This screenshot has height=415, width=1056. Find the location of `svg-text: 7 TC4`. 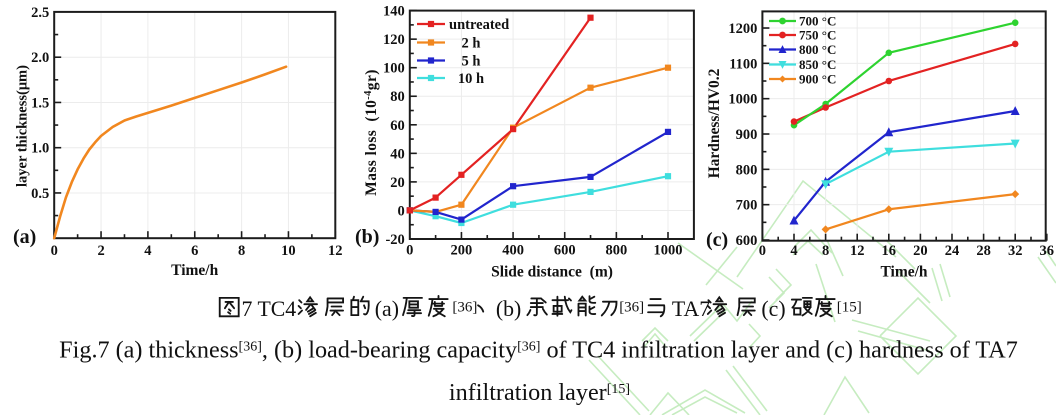

svg-text: 7 TC4 is located at coordinates (269, 309).